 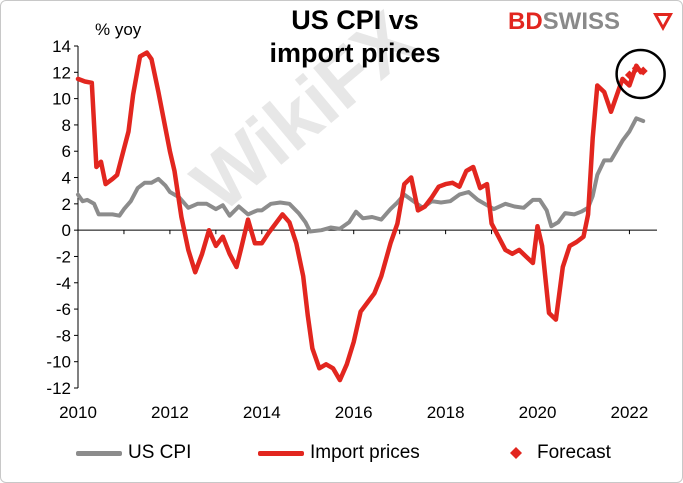 I want to click on brand-arrow-icon, so click(x=663, y=22).